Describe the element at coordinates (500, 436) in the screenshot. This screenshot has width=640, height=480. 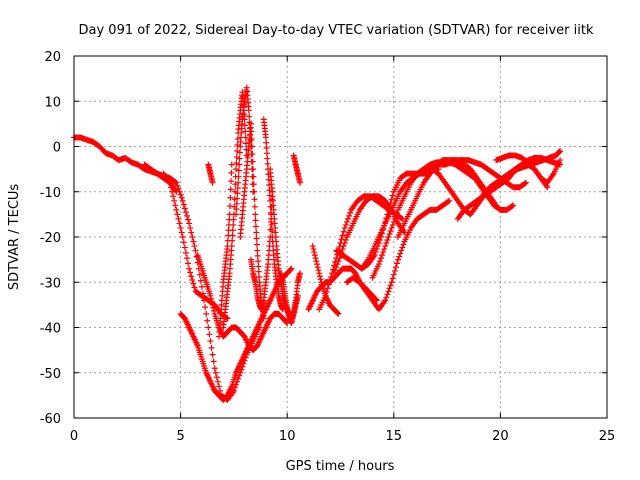
I see `x-tick-label: 20` at that location.